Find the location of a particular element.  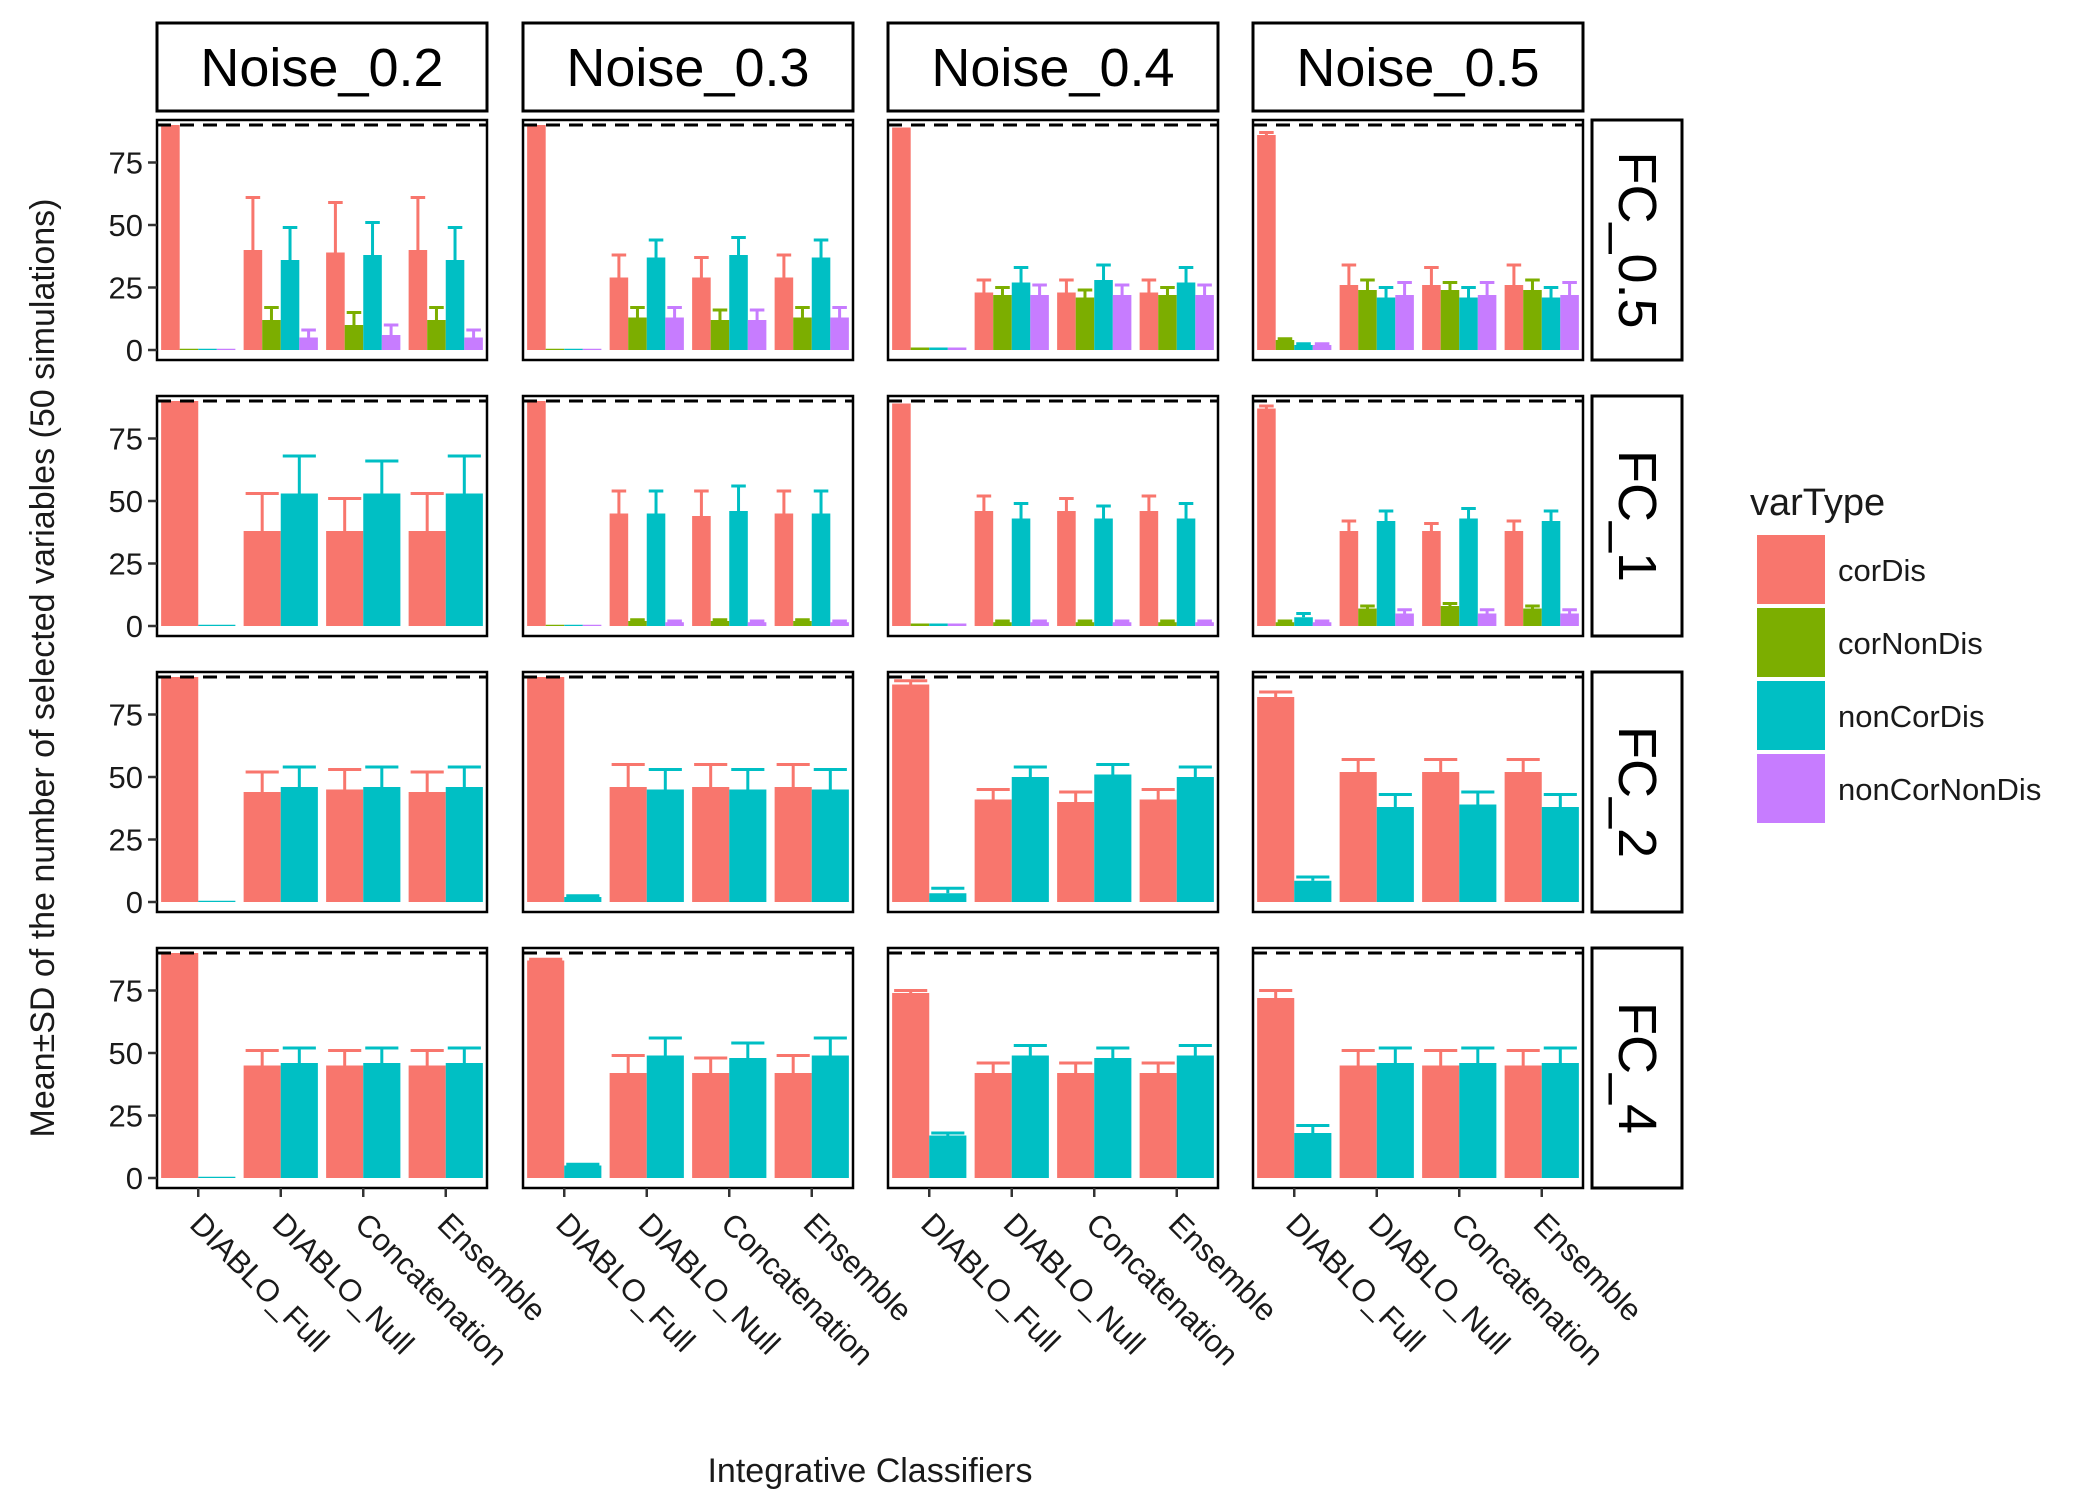

row-strip: FC_1 is located at coordinates (1637, 516).